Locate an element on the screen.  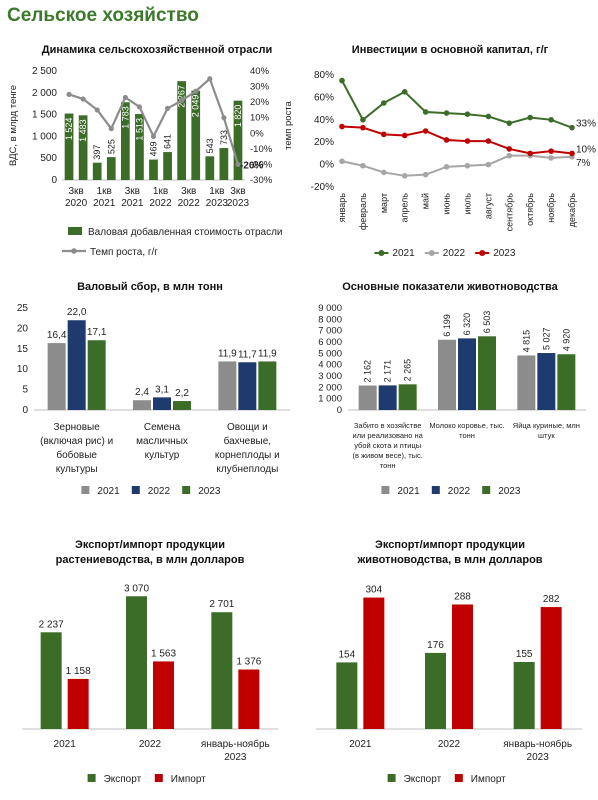
bar-value-label: 3,1 is located at coordinates (162, 389).